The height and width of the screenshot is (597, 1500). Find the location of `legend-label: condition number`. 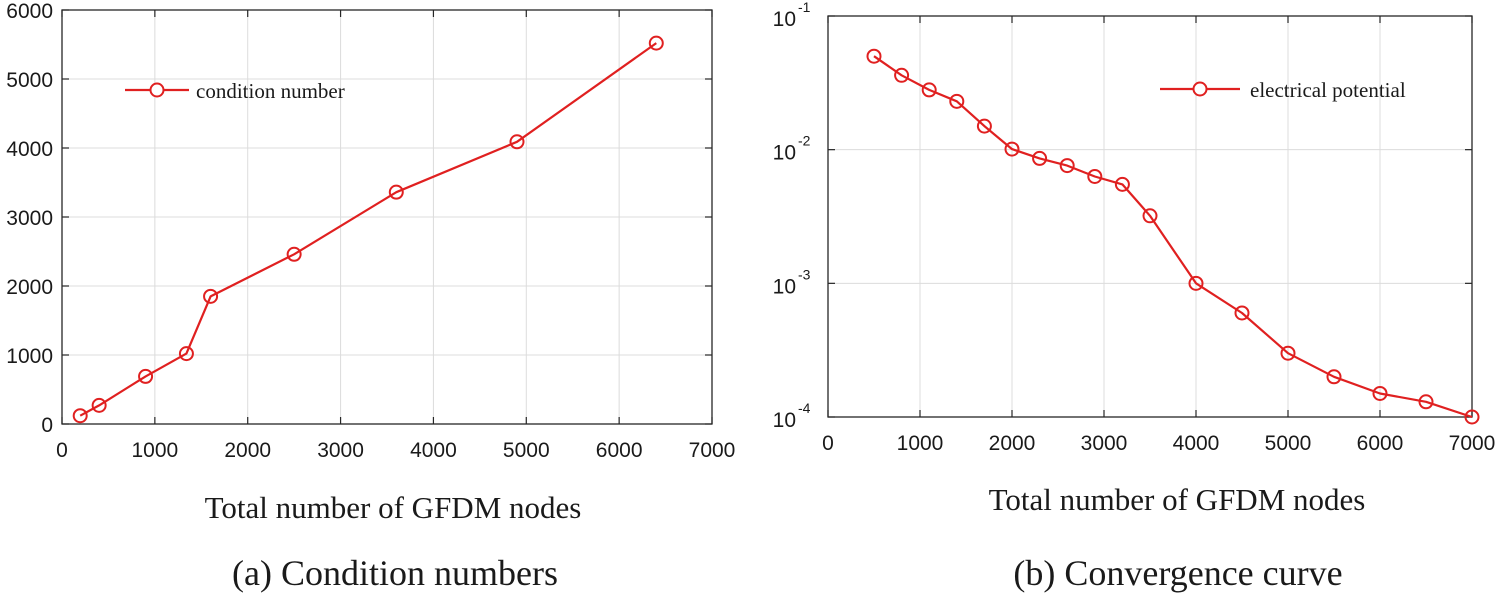

legend-label: condition number is located at coordinates (270, 91).